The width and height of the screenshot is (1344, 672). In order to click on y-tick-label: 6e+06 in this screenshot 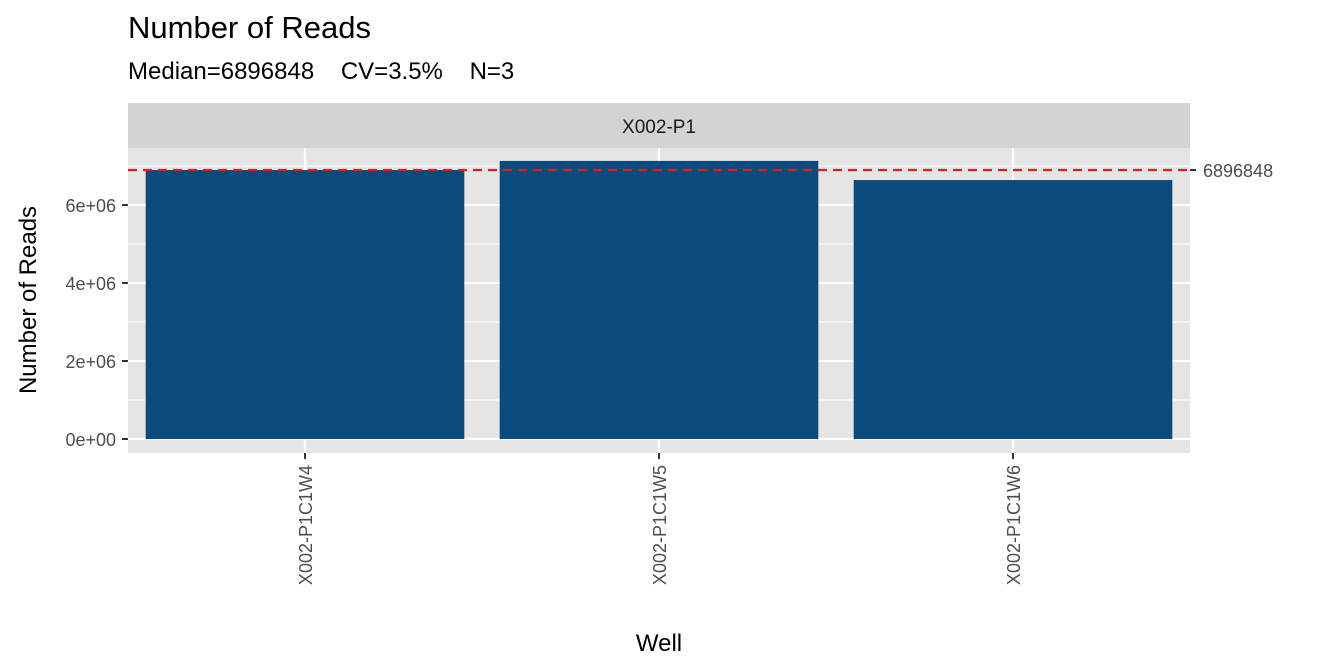, I will do `click(90, 206)`.